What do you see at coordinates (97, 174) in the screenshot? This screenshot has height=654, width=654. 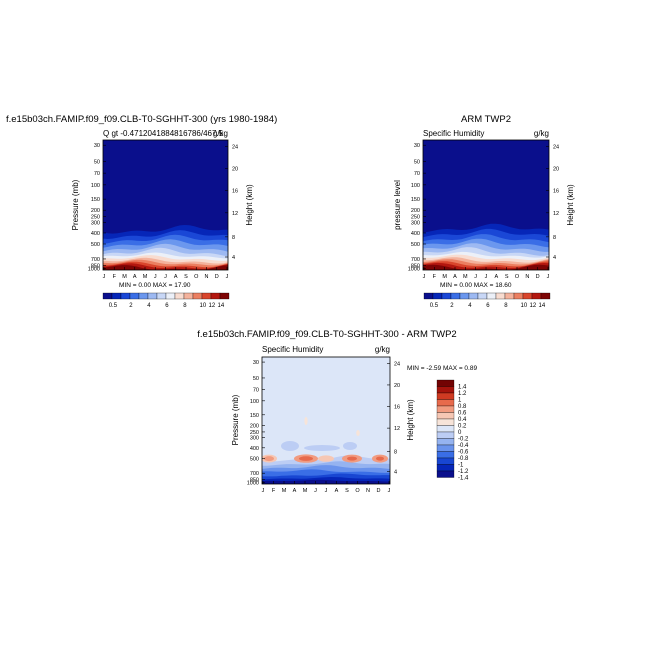 I see `y-tick-label: 70` at bounding box center [97, 174].